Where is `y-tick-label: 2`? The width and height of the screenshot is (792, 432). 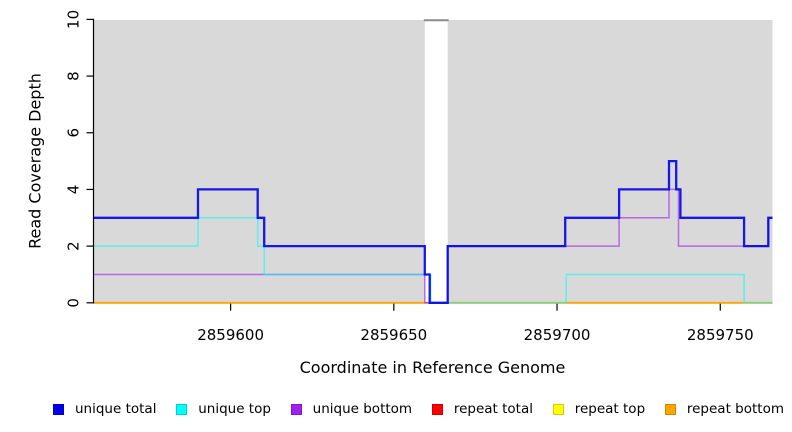
y-tick-label: 2 is located at coordinates (73, 246).